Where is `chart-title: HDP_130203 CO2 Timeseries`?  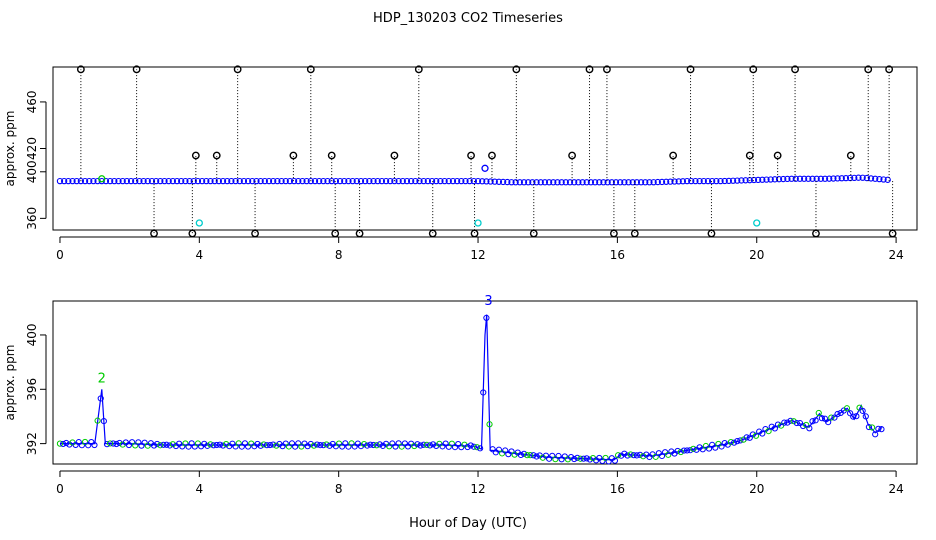
chart-title: HDP_130203 CO2 Timeseries is located at coordinates (468, 18).